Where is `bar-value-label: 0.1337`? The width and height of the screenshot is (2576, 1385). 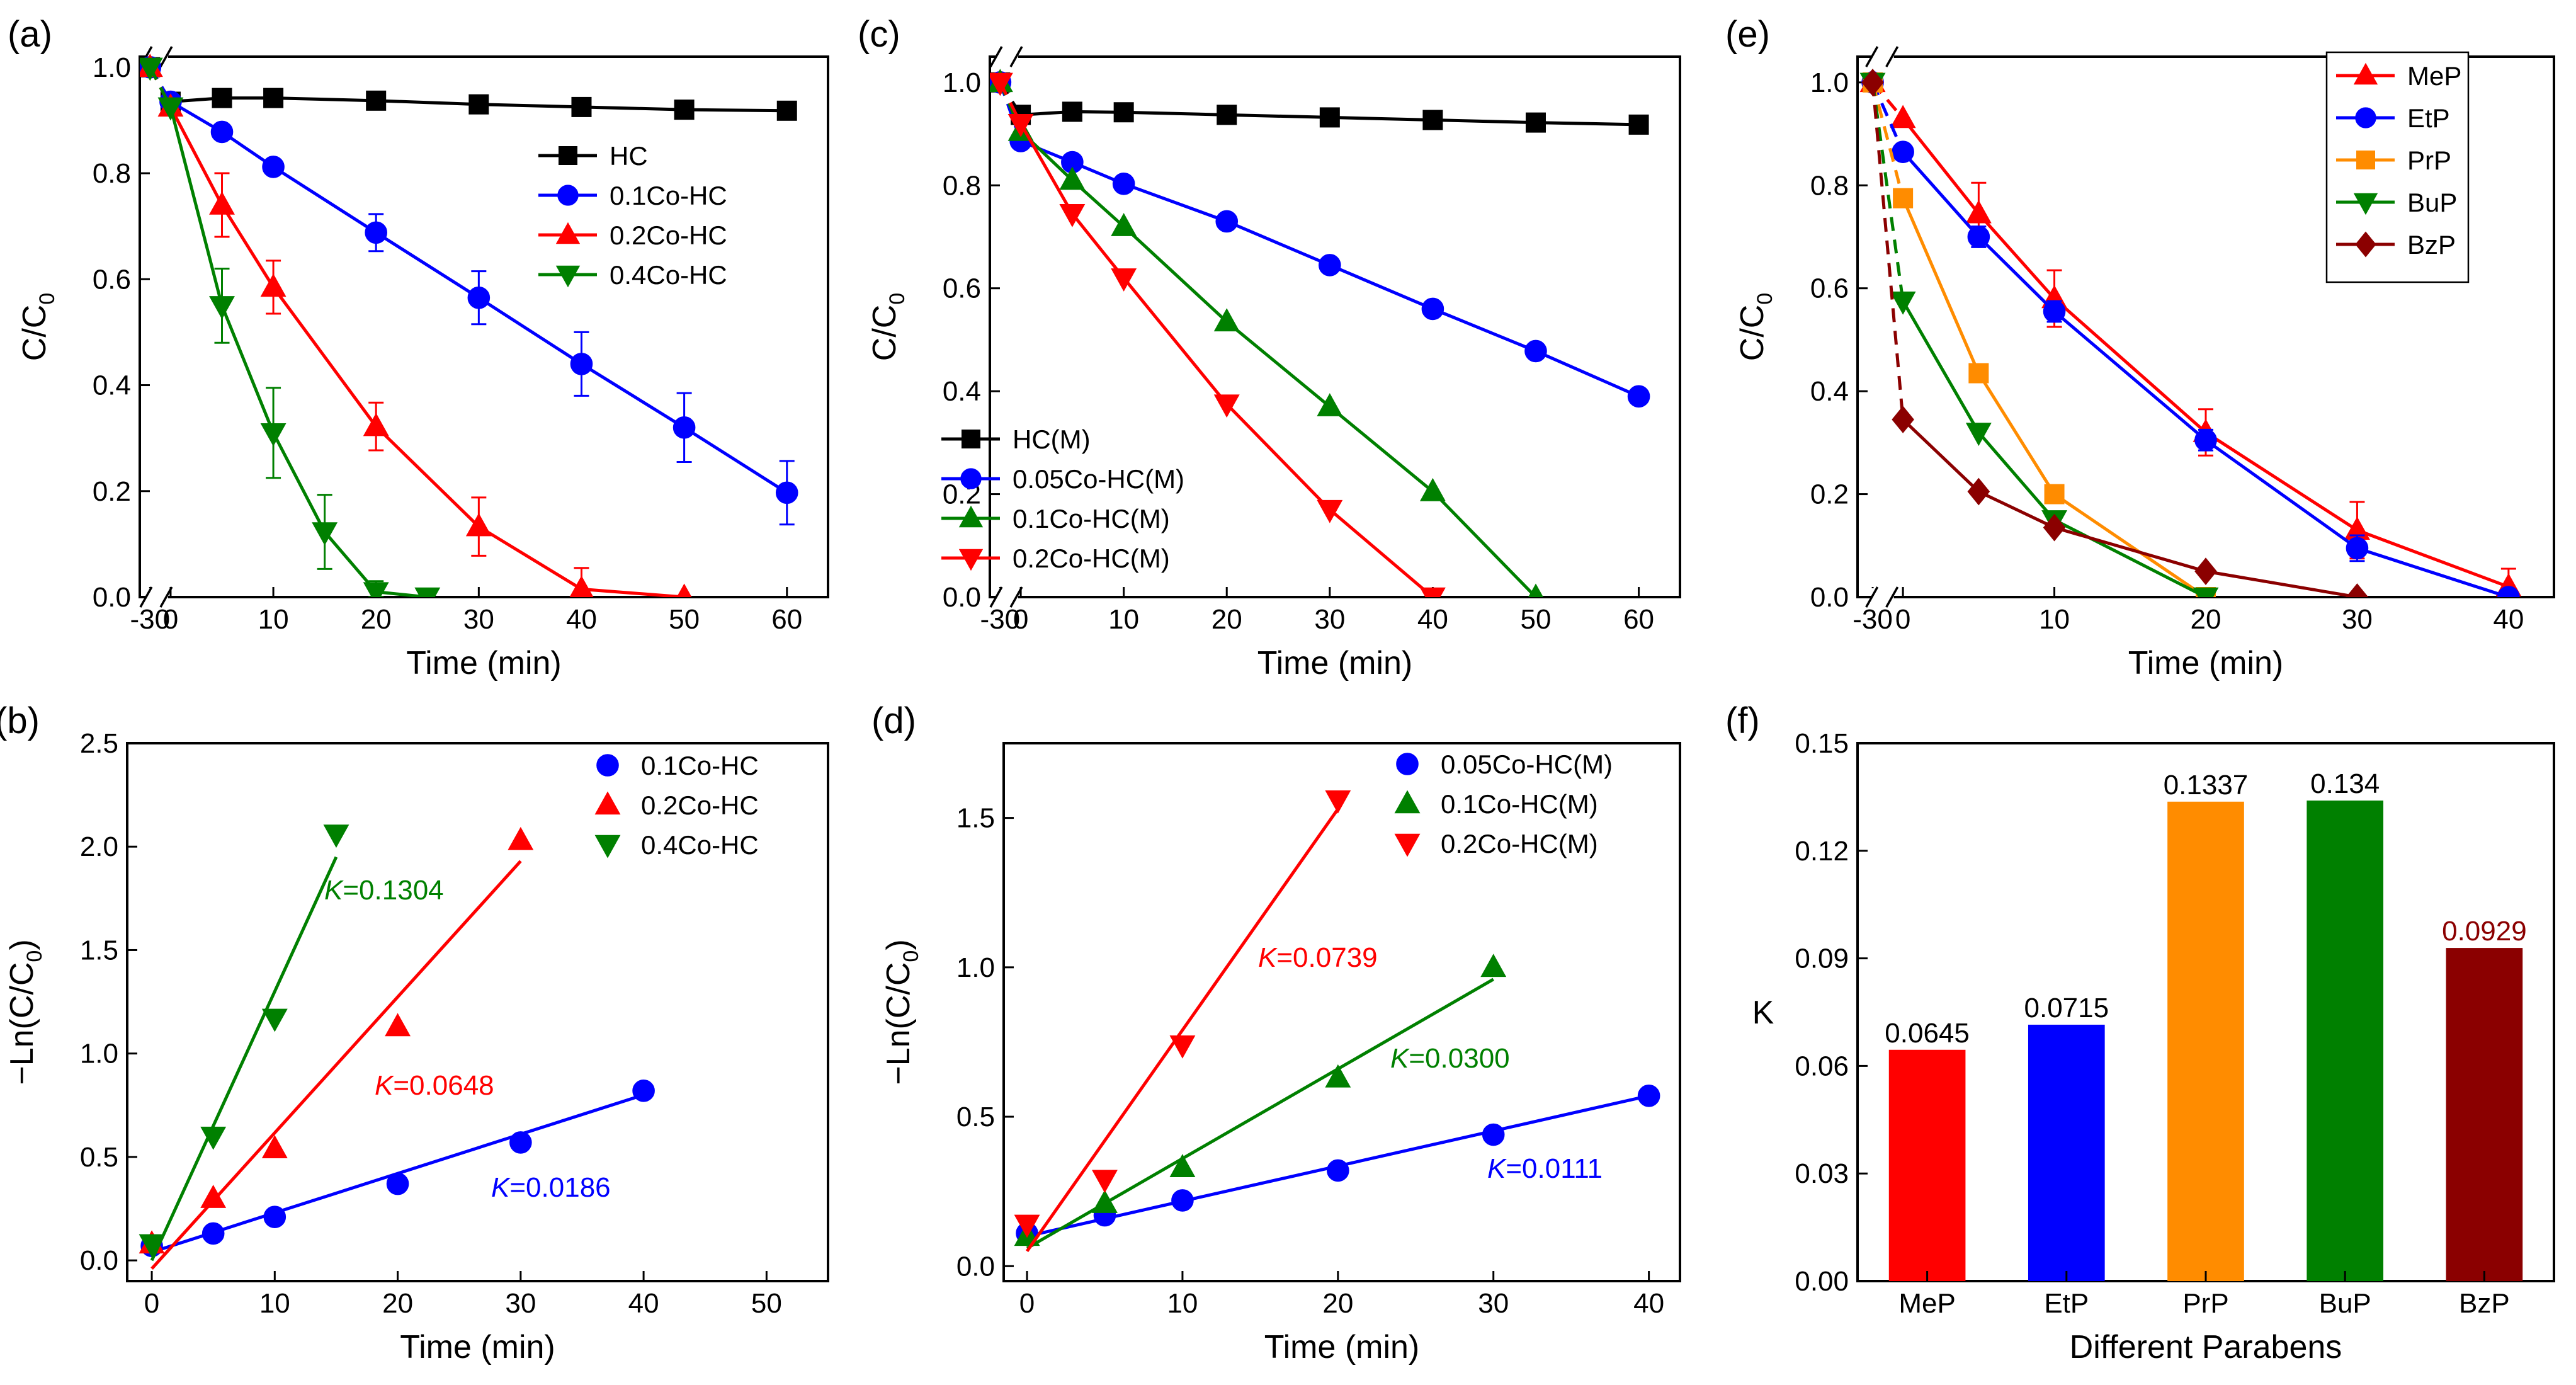 bar-value-label: 0.1337 is located at coordinates (2206, 785).